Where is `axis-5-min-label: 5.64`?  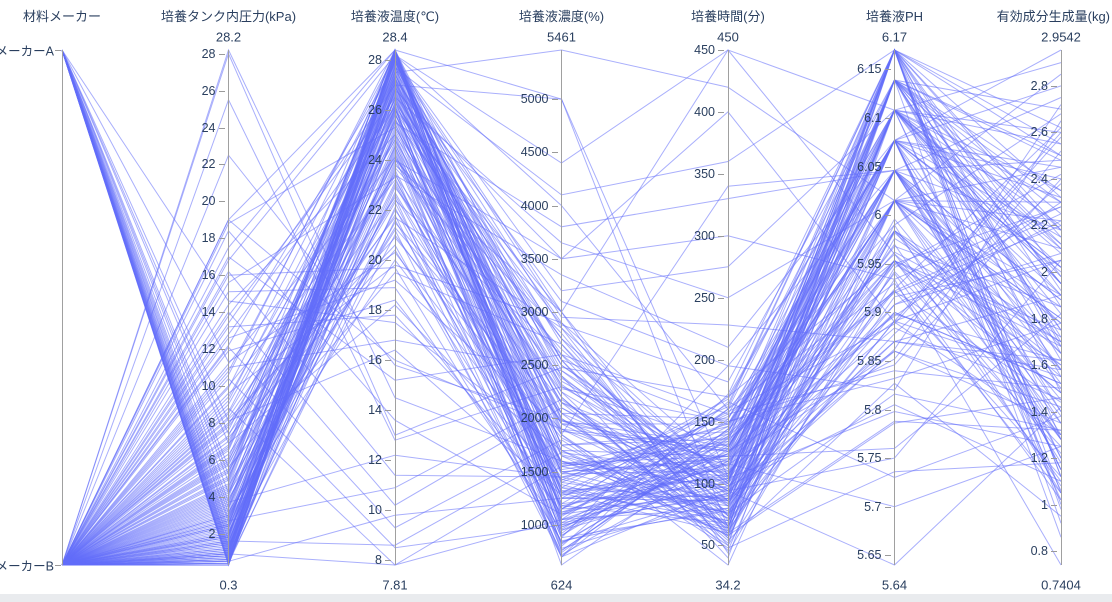 axis-5-min-label: 5.64 is located at coordinates (894, 585).